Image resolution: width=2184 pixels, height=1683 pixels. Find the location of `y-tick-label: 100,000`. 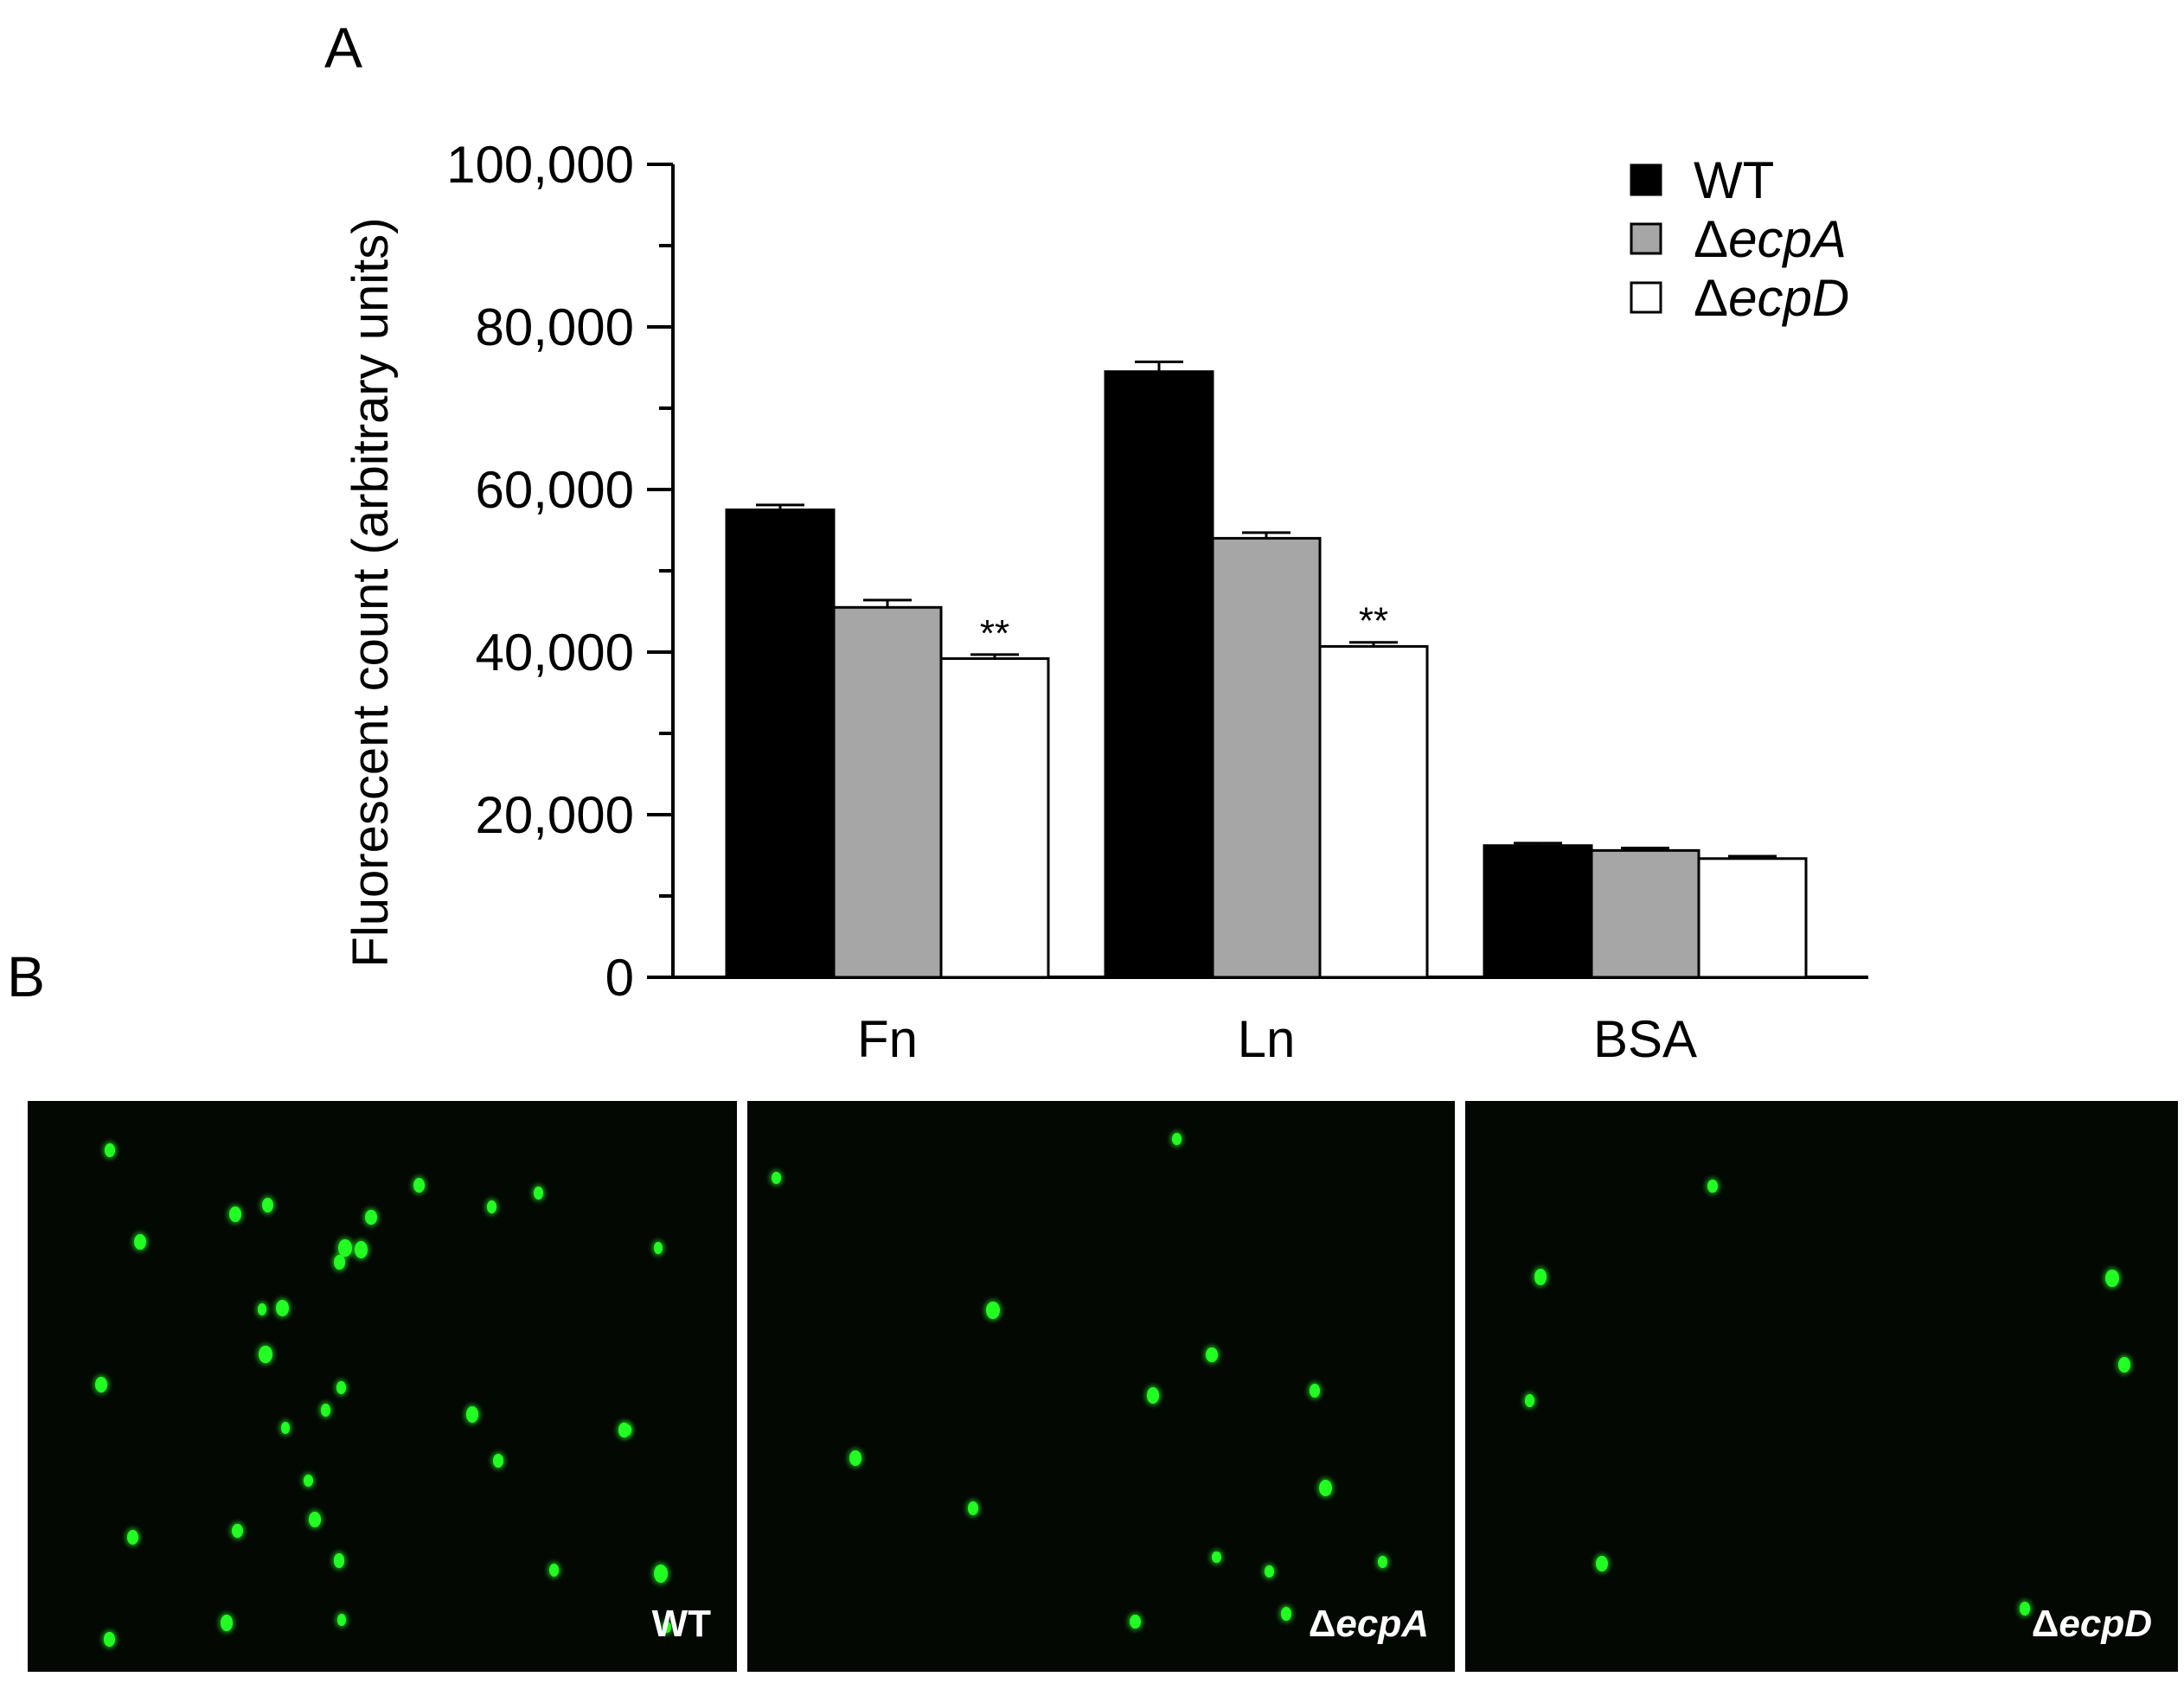

y-tick-label: 100,000 is located at coordinates (540, 165).